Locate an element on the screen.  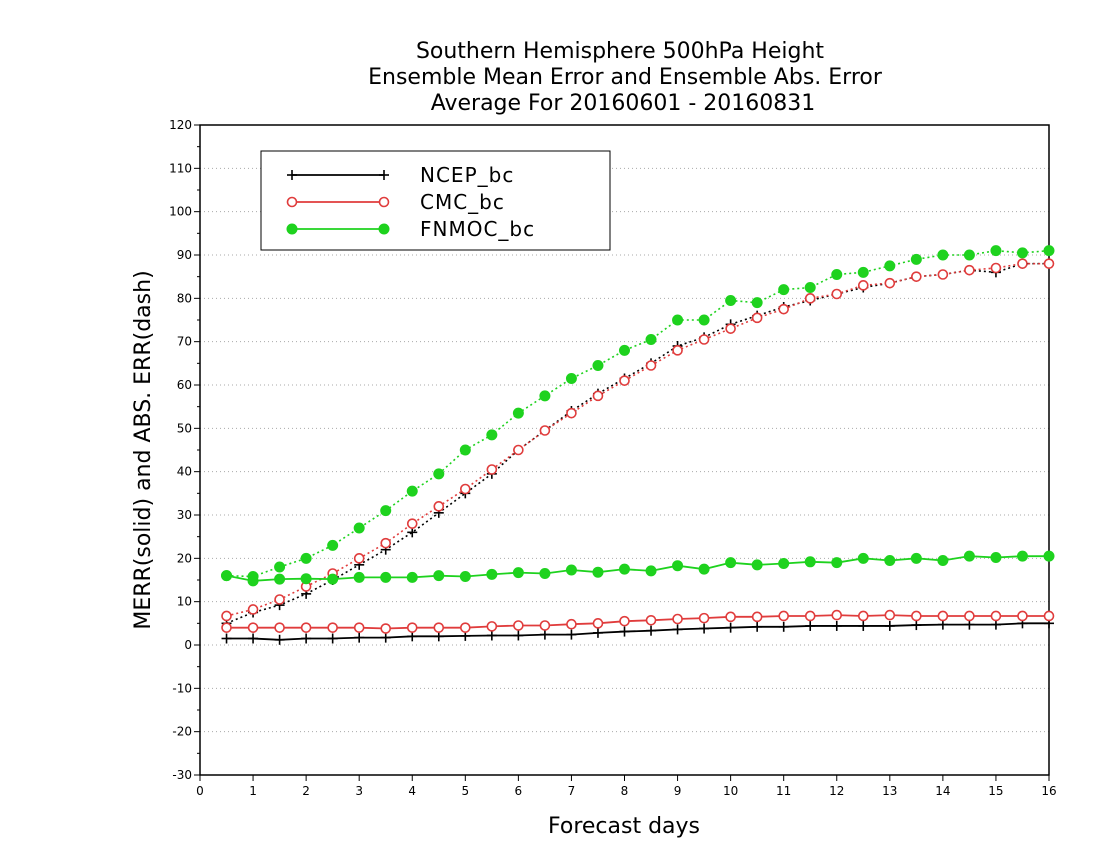
y-axis-title: MERR(solid) and ABS. ERR(dash) is located at coordinates (143, 449).